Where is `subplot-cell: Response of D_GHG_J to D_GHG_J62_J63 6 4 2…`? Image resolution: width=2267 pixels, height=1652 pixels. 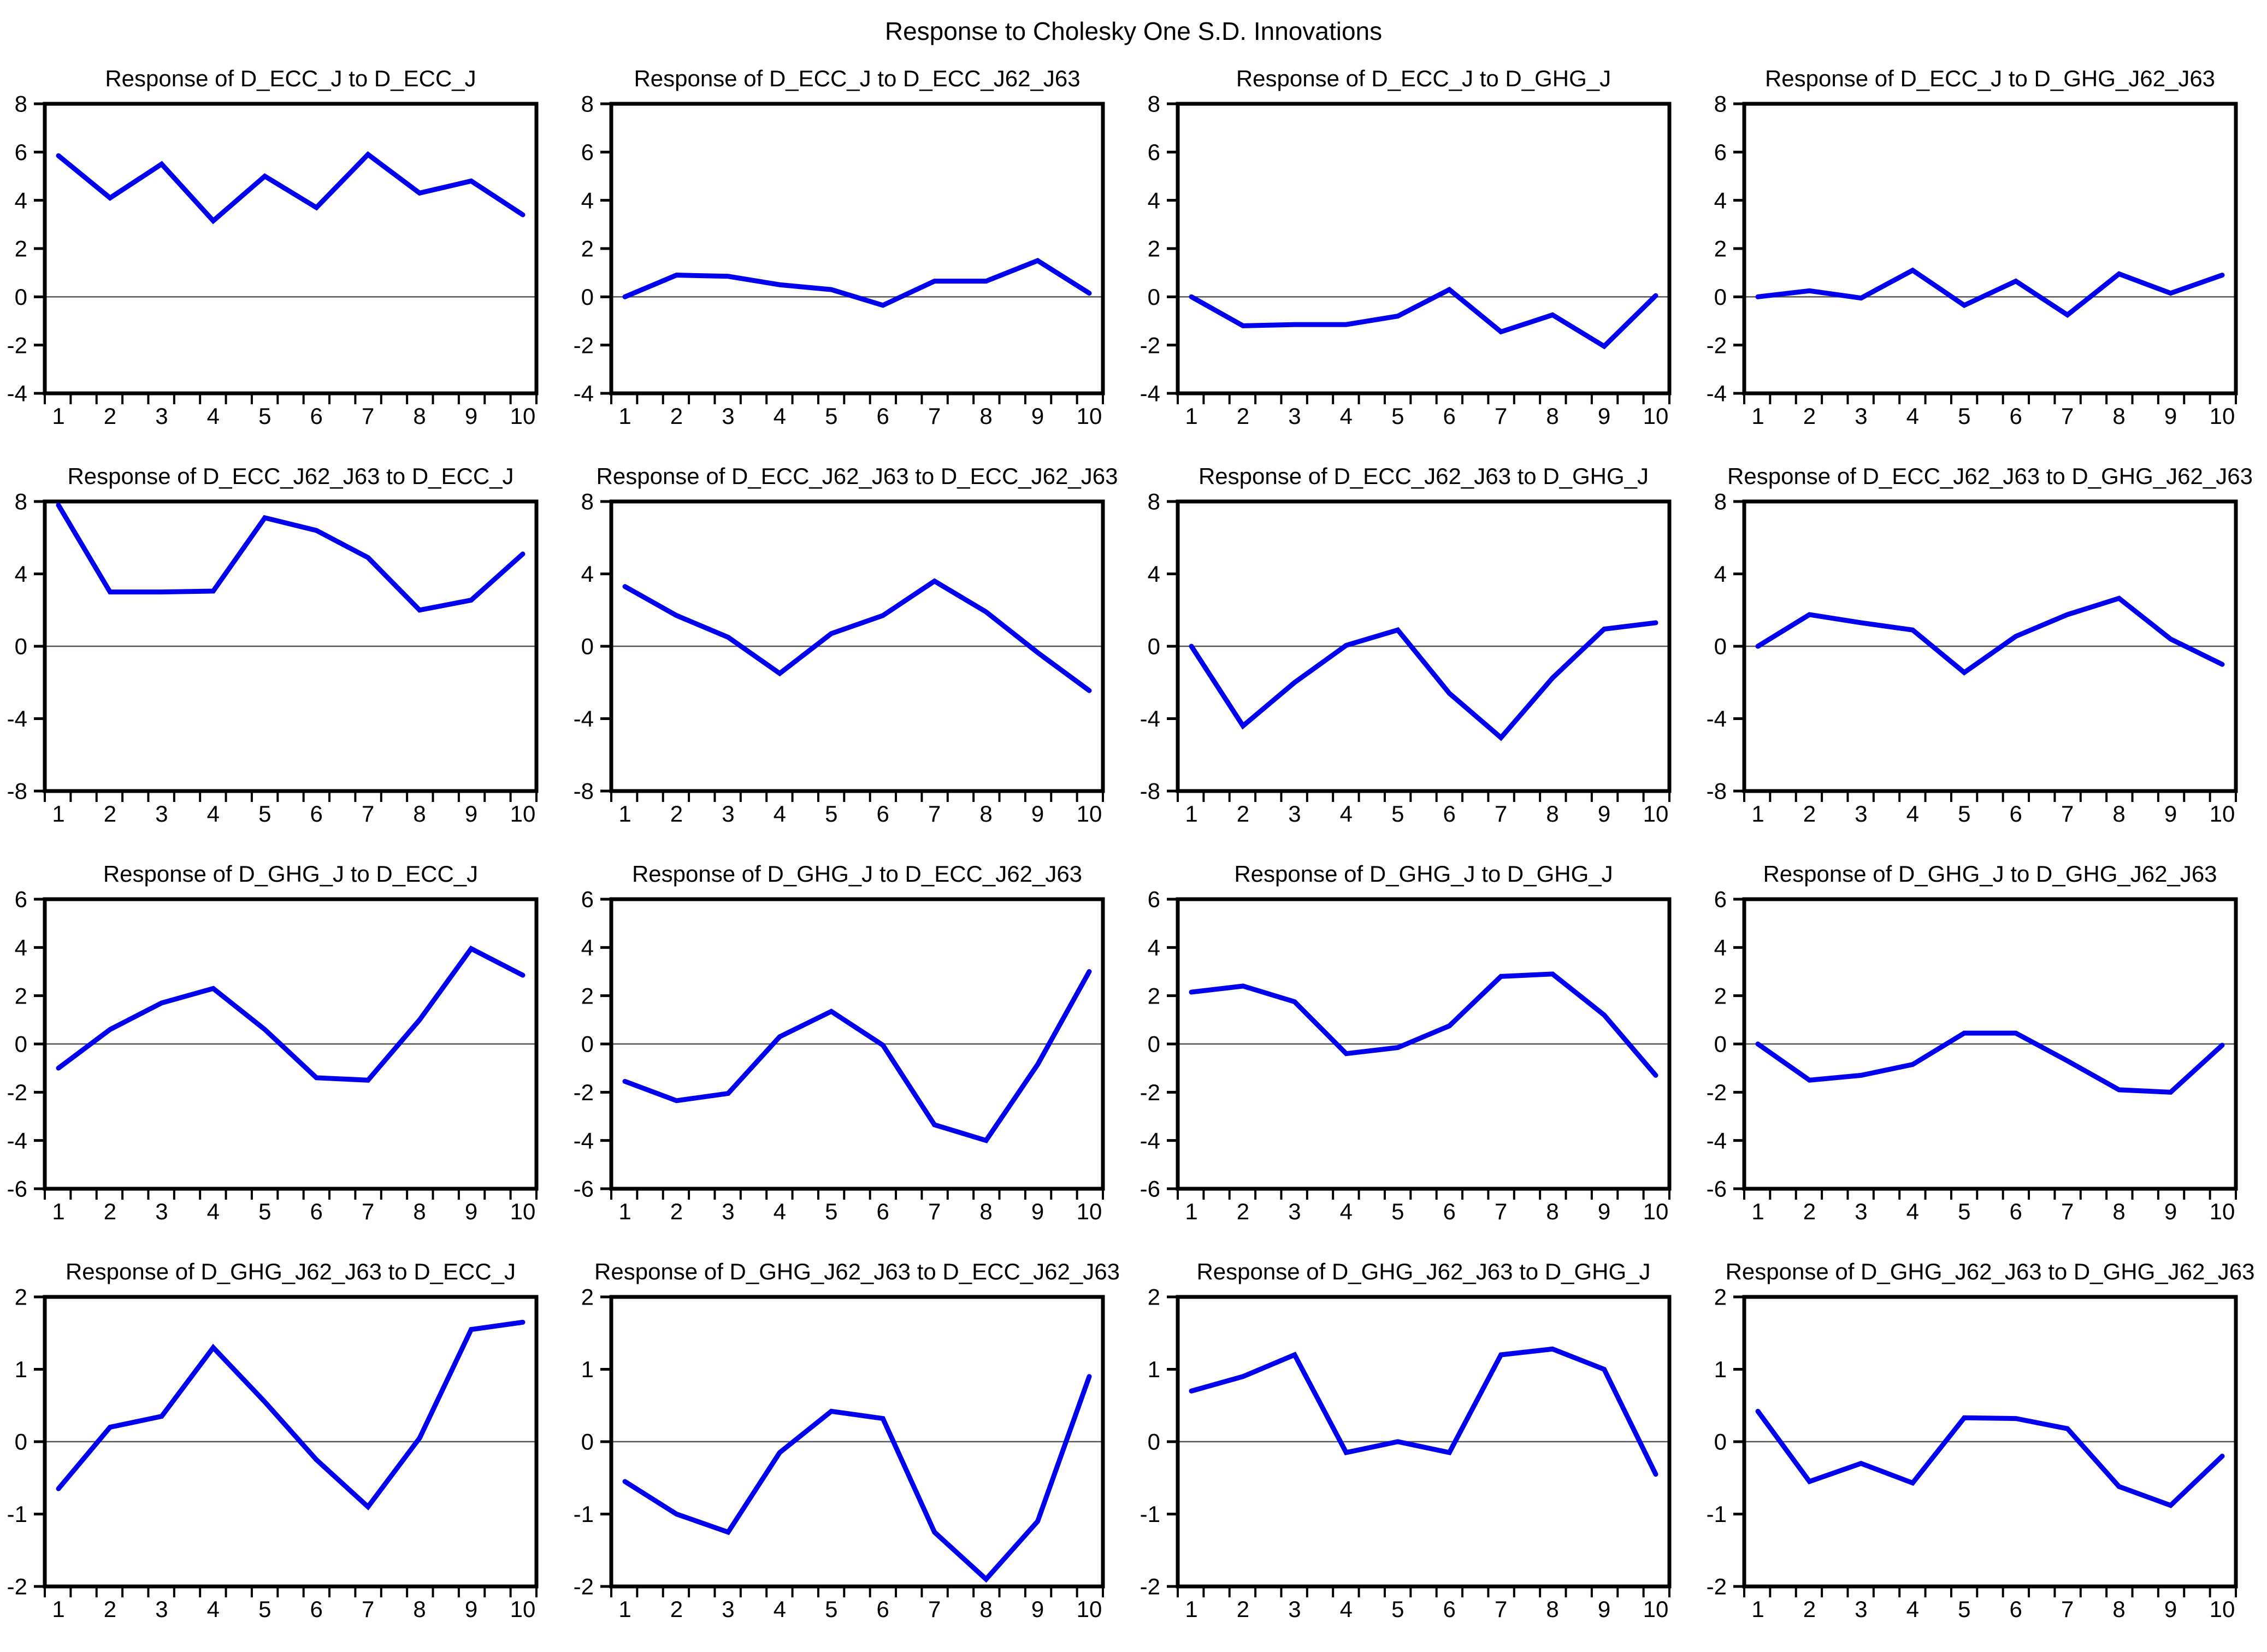
subplot-cell: Response of D_GHG_J to D_GHG_J62_J63 6 4 2… is located at coordinates (1982, 1054).